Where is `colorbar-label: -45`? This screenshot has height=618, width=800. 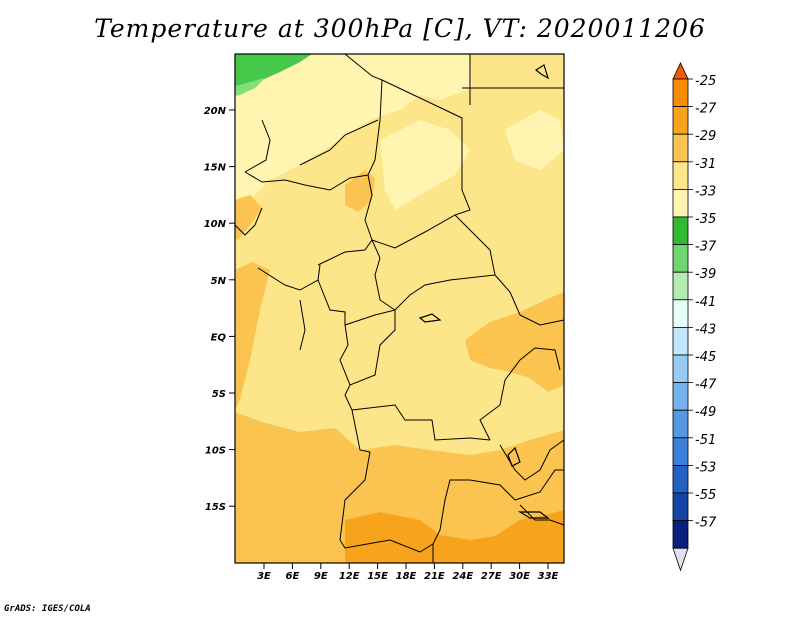
colorbar-label: -45 is located at coordinates (705, 357).